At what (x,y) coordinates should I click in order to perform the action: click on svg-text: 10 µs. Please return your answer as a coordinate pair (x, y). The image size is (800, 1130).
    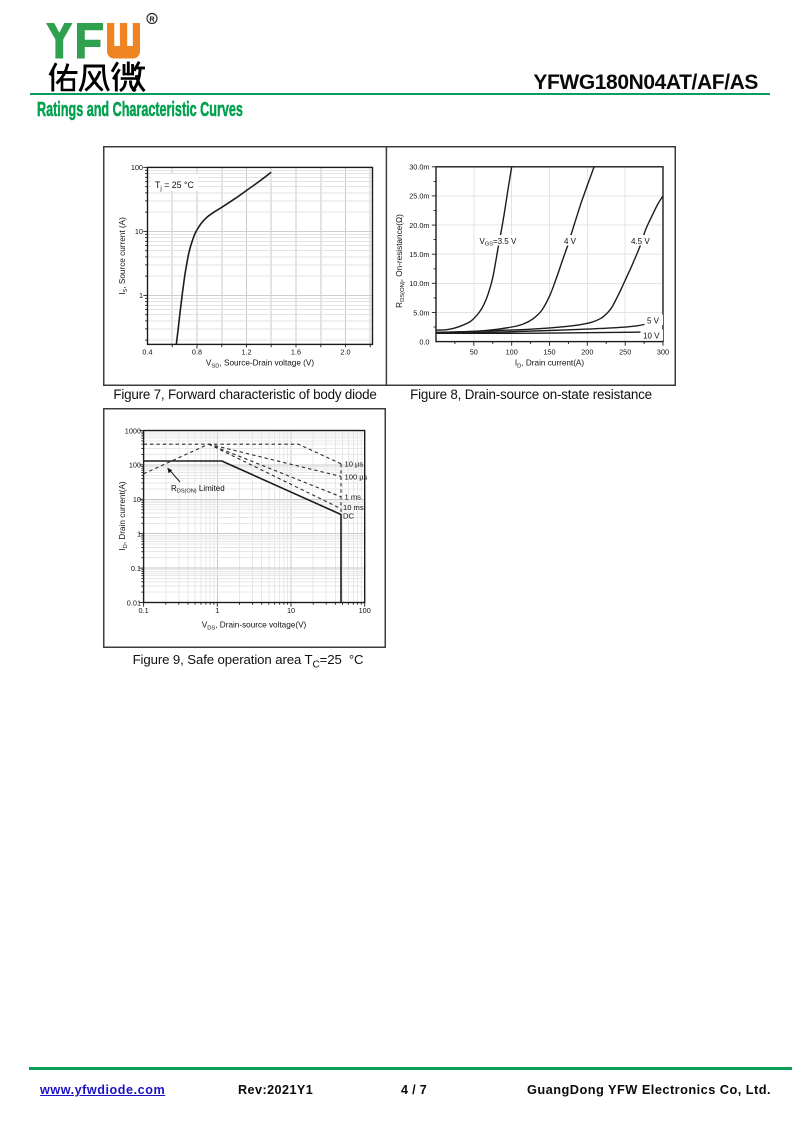
    Looking at the image, I should click on (354, 464).